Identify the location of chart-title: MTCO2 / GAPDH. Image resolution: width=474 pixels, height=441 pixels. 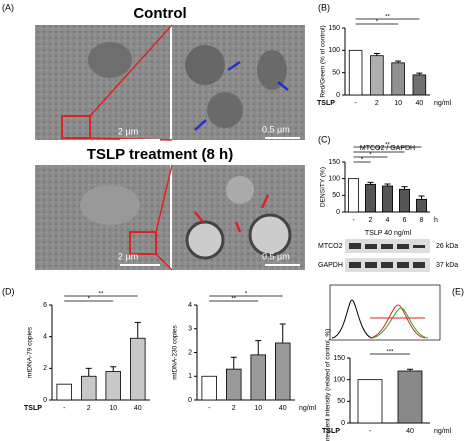
(387, 148).